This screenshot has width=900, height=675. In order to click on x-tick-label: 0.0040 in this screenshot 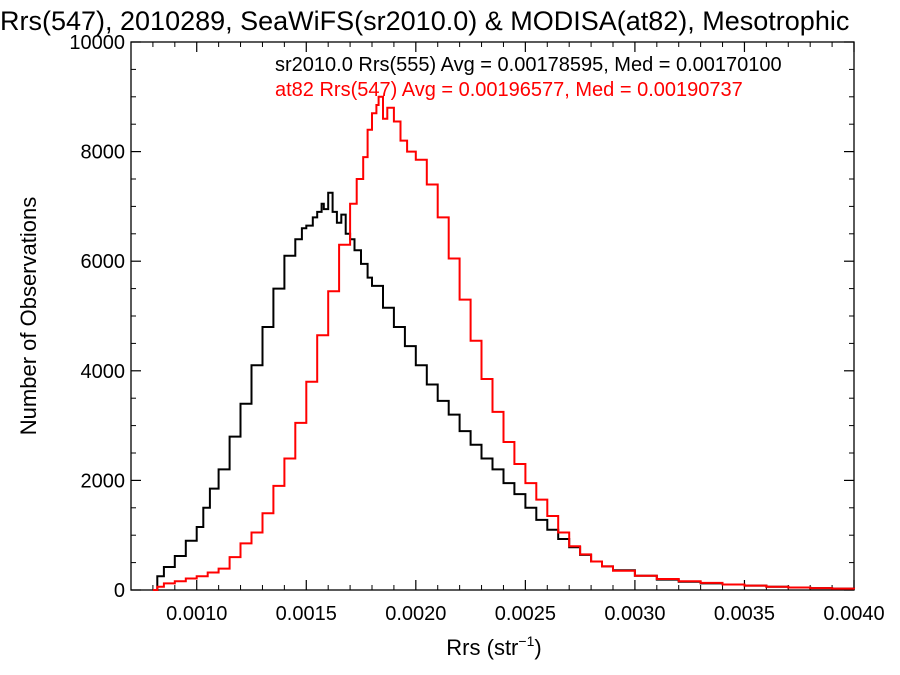, I will do `click(853, 614)`.